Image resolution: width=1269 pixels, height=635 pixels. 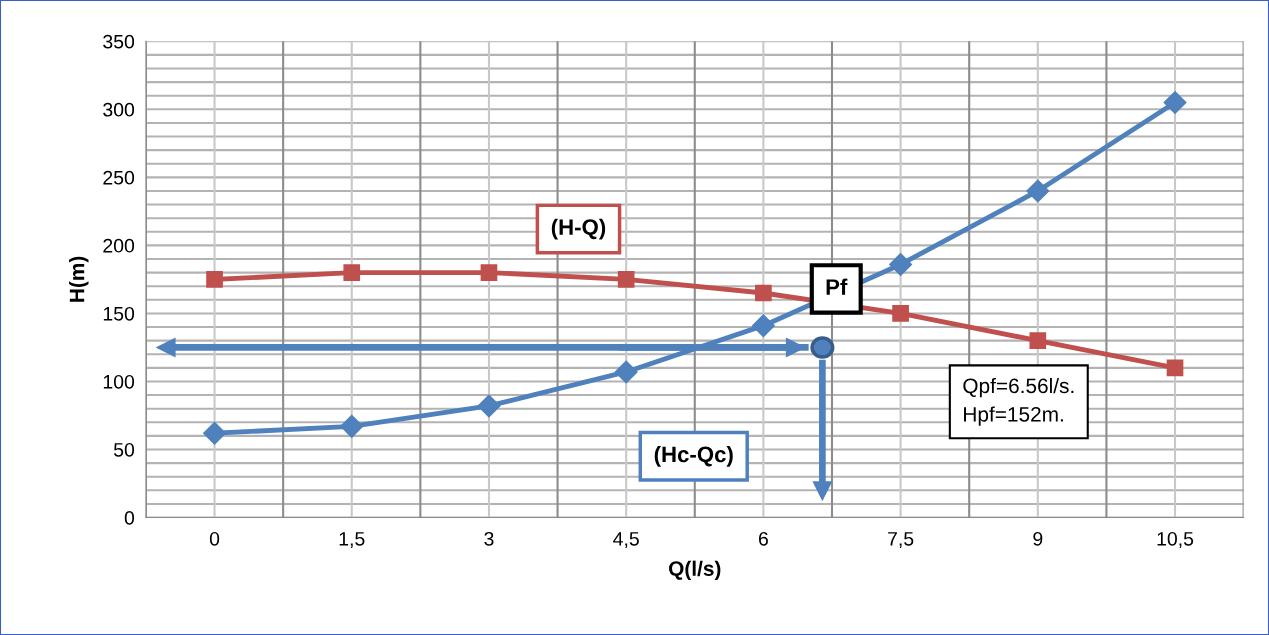 I want to click on annotation: (Hc-Qc), so click(x=693, y=456).